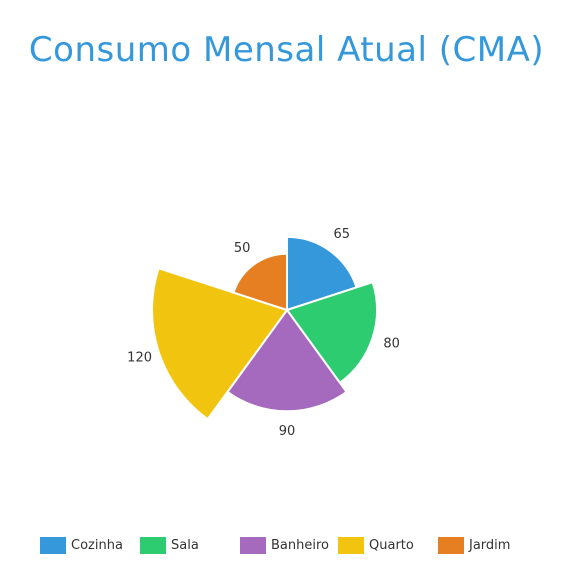  I want to click on legend-label: Sala, so click(185, 545).